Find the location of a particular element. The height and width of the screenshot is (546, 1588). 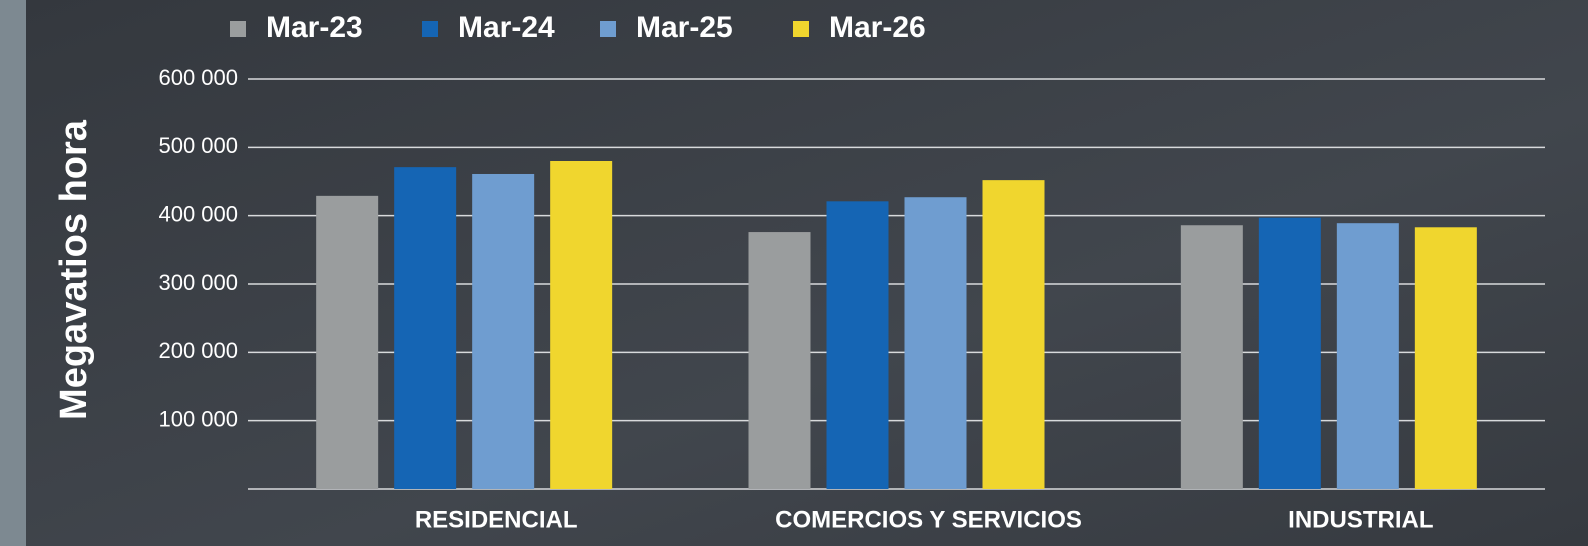

legend-label: Mar-26 is located at coordinates (877, 27).